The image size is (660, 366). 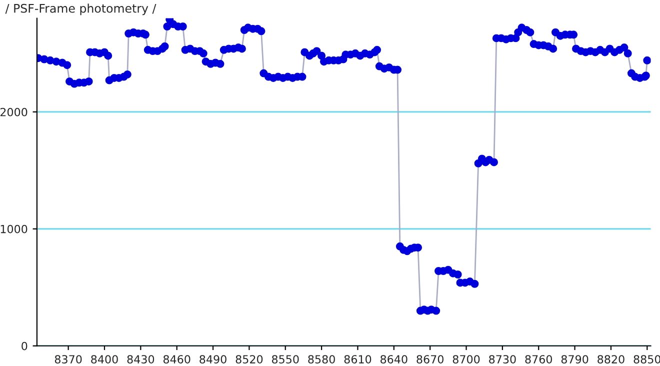 What do you see at coordinates (502, 359) in the screenshot?
I see `x-tick-label: 8730` at bounding box center [502, 359].